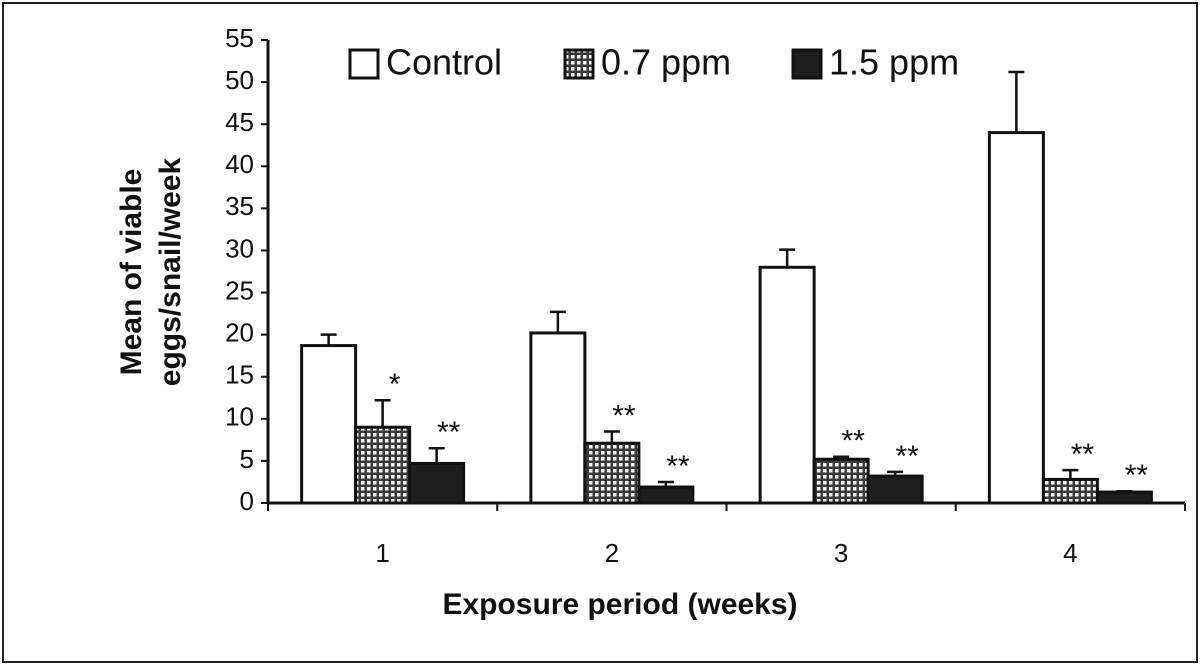 This screenshot has width=1200, height=665. Describe the element at coordinates (239, 248) in the screenshot. I see `y-tick-label: 30` at that location.